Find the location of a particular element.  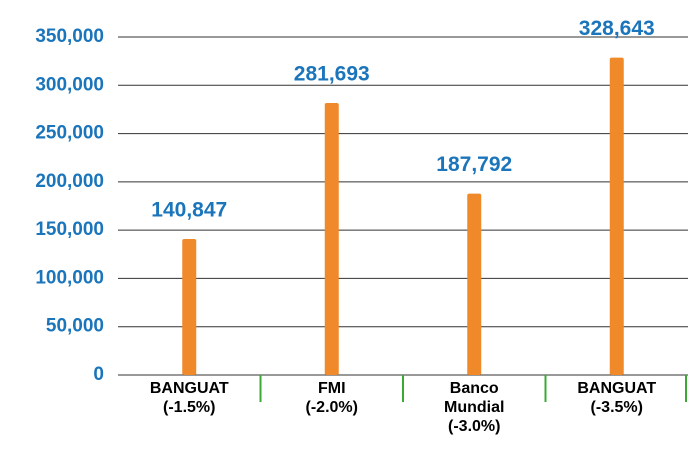

y-tick-label: 250,000 is located at coordinates (69, 133).